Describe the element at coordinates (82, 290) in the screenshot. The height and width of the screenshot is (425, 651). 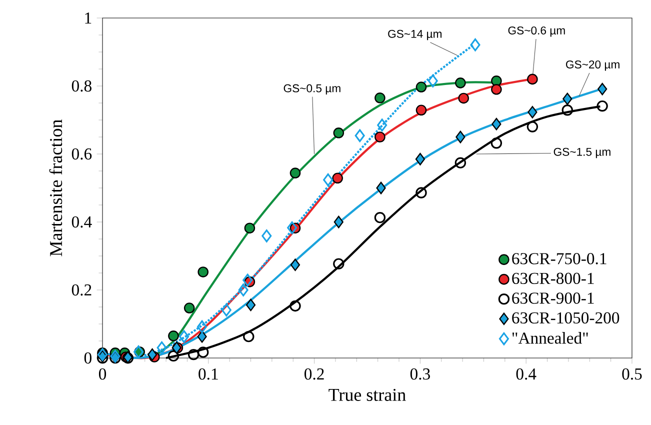
I see `y-tick-label: 0.2` at that location.